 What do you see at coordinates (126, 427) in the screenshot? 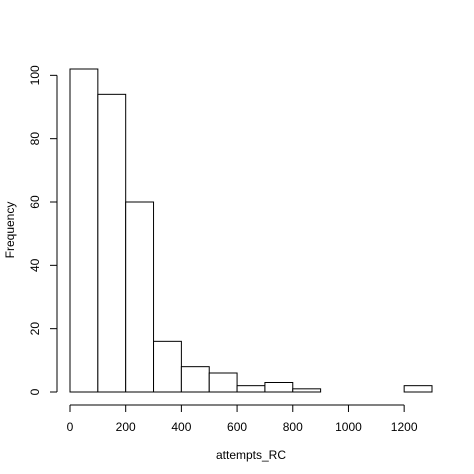
I see `x-tick-label: 200` at bounding box center [126, 427].